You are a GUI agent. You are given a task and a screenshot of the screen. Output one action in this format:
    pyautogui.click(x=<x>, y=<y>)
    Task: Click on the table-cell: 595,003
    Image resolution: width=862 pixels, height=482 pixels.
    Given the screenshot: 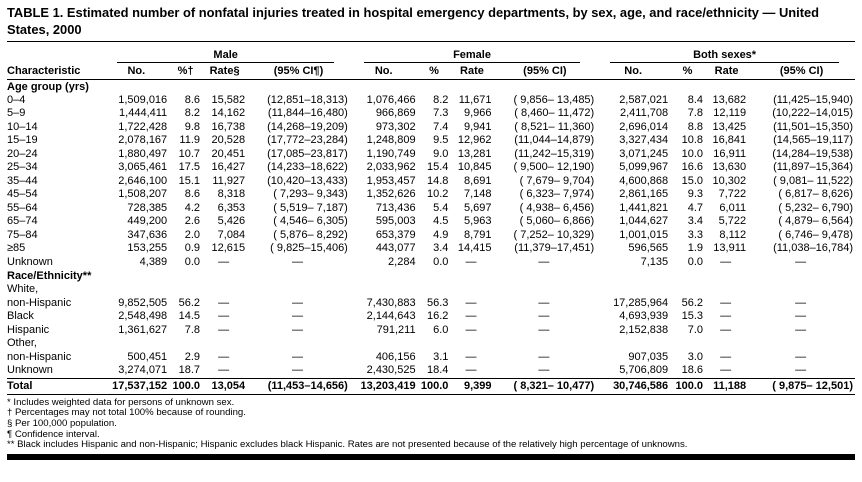 What is the action you would take?
    pyautogui.click(x=395, y=221)
    